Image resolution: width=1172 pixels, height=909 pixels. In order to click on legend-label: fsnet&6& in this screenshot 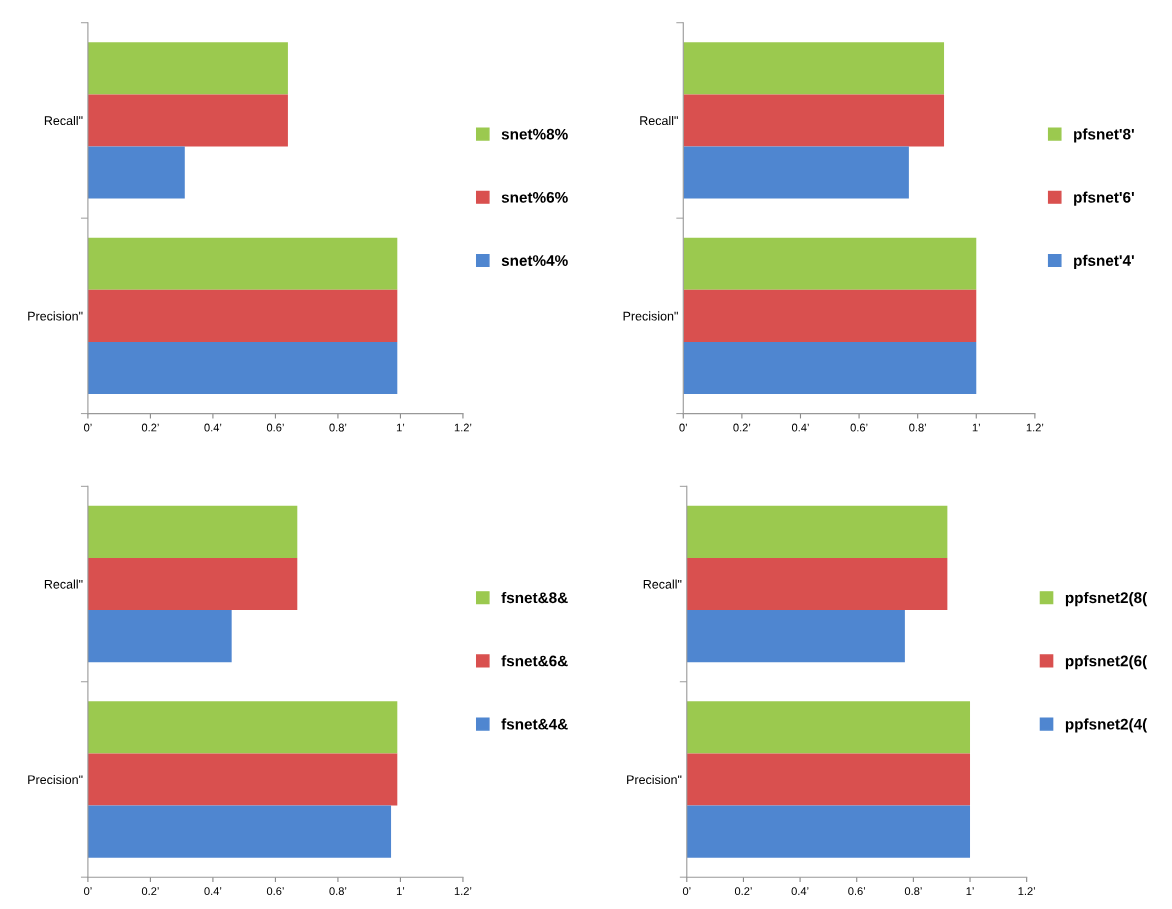, I will do `click(534, 661)`.